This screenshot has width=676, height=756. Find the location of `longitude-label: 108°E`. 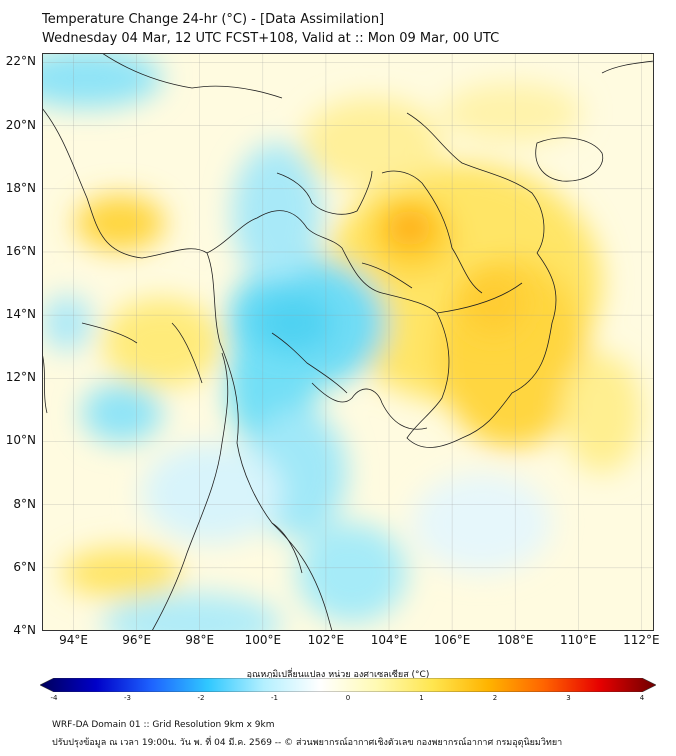

longitude-label: 108°E is located at coordinates (515, 640).